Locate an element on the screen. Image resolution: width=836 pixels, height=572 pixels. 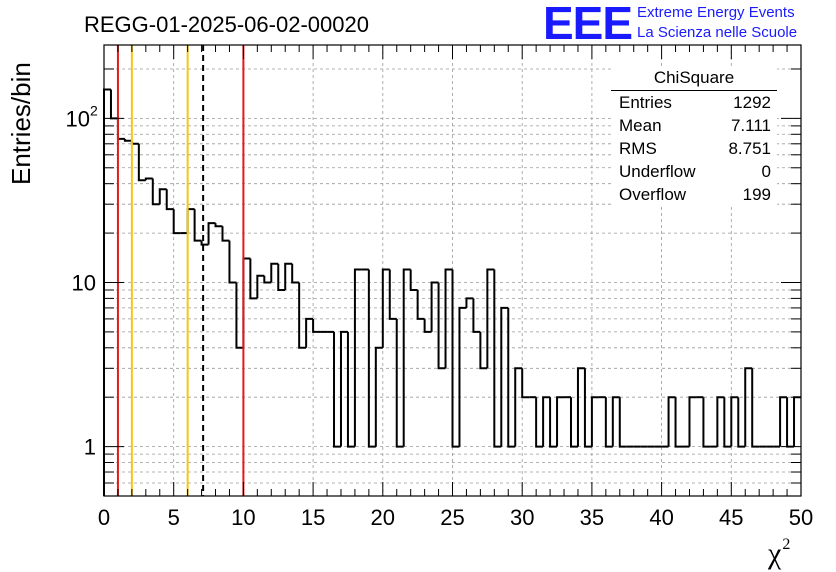
stats-value: 7.111 is located at coordinates (750, 125).